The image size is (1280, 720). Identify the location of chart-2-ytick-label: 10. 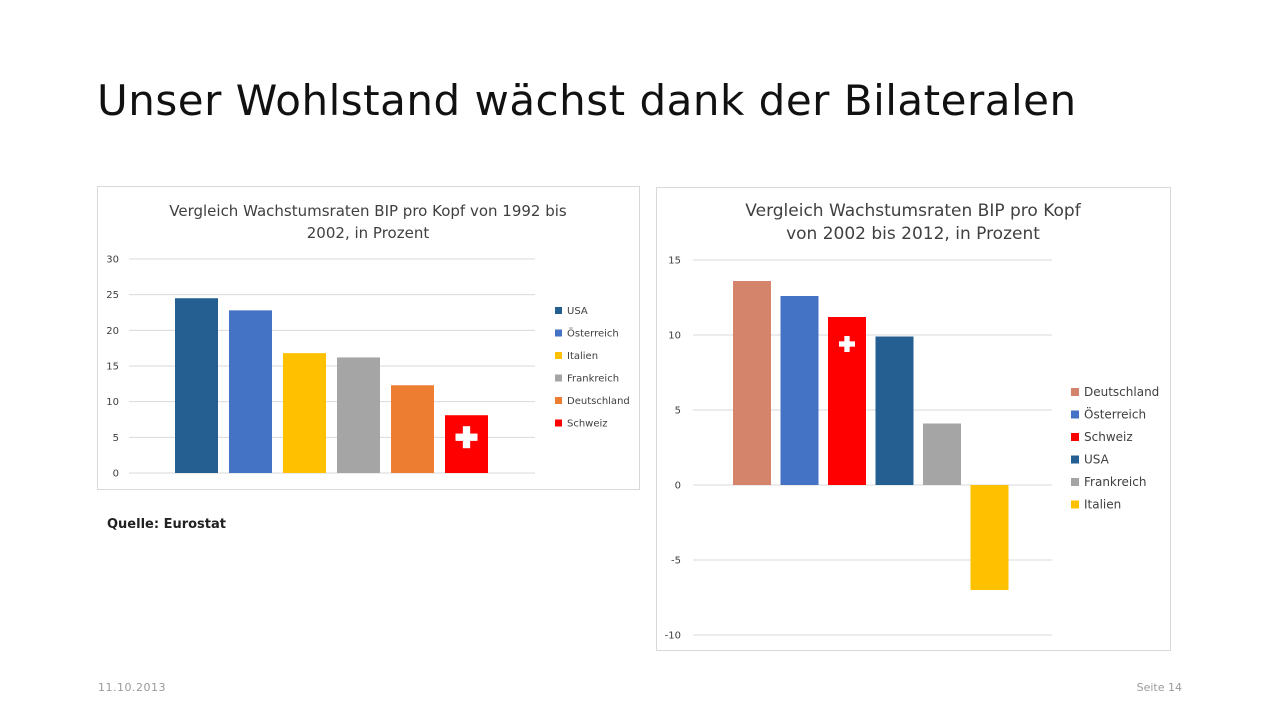
(674, 336).